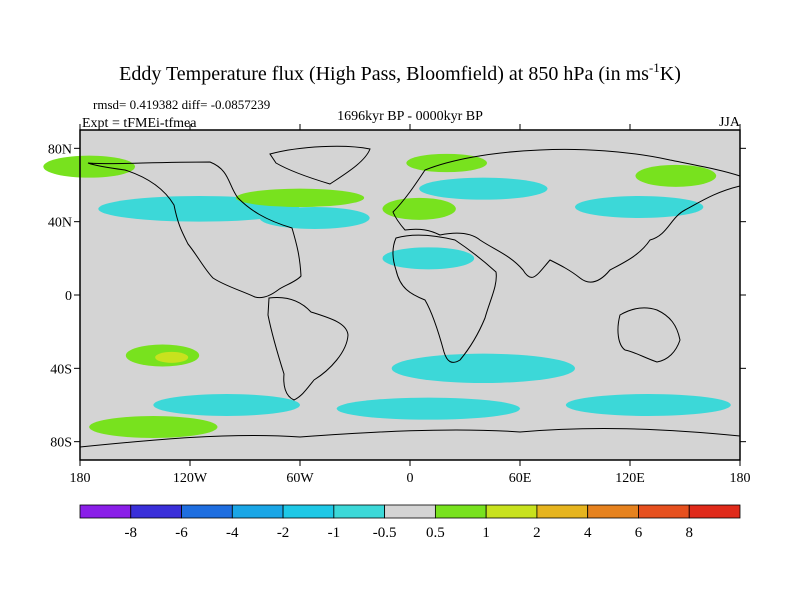 The height and width of the screenshot is (600, 800). What do you see at coordinates (61, 443) in the screenshot?
I see `y-tick-label: 80S` at bounding box center [61, 443].